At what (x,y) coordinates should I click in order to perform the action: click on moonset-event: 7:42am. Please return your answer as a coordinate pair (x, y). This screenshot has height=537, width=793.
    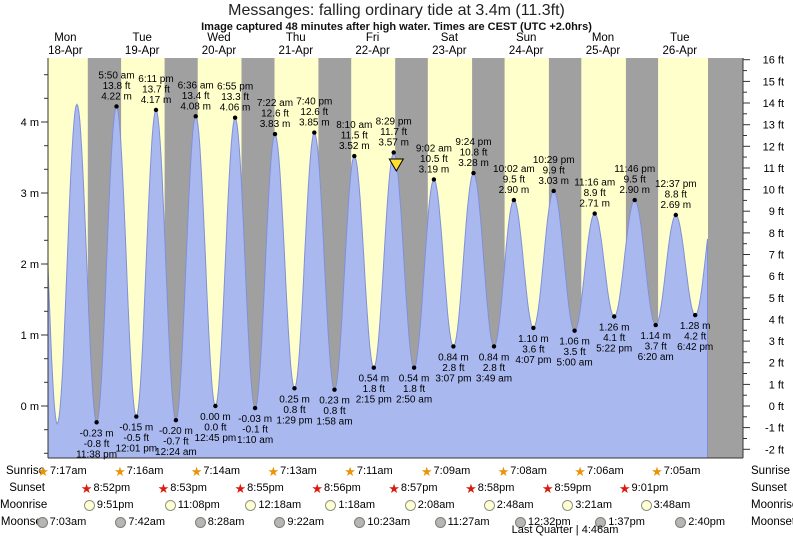
    Looking at the image, I should click on (140, 522).